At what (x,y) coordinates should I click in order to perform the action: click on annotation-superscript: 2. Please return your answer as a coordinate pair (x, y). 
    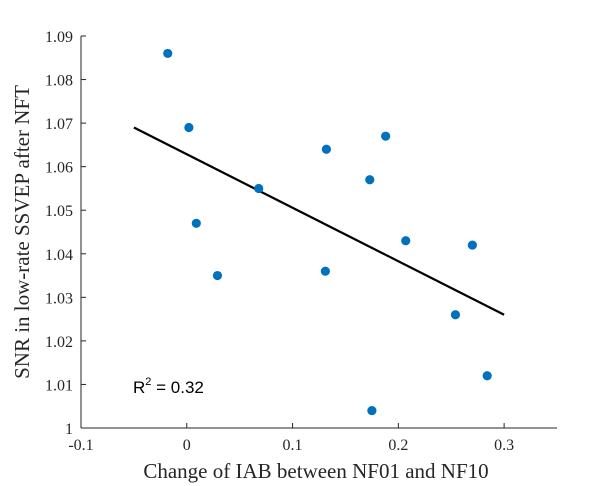
    Looking at the image, I should click on (148, 382).